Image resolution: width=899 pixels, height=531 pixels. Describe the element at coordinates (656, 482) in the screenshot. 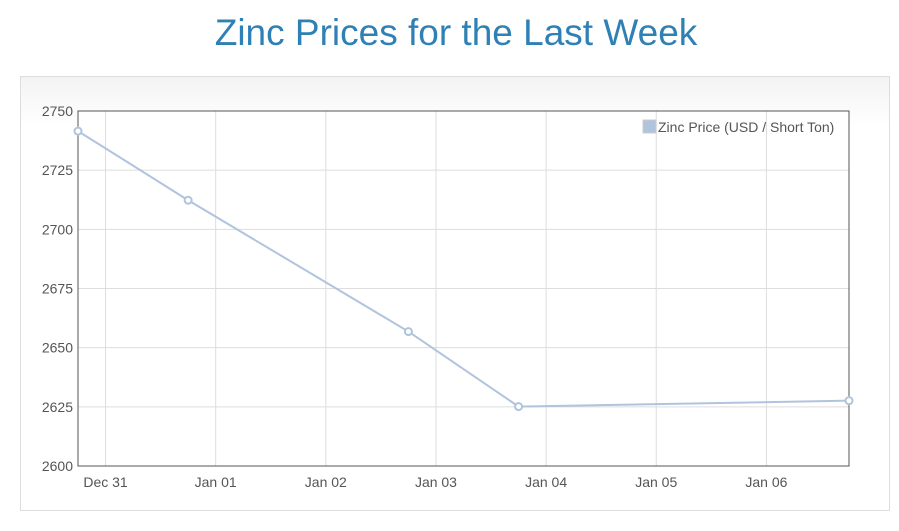

I see `x-tick-label: Jan 05` at that location.